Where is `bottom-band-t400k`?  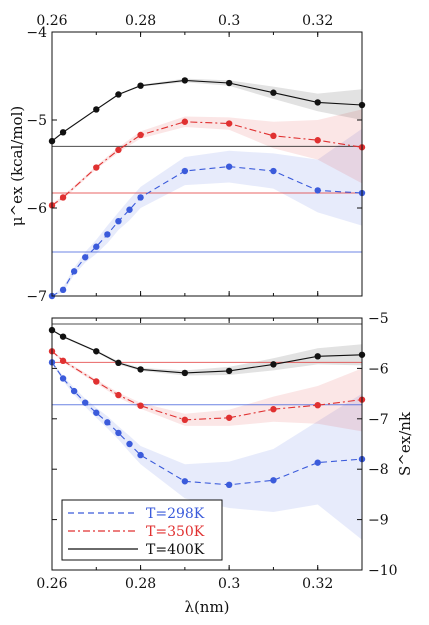 bottom-band-t400k is located at coordinates (207, 352).